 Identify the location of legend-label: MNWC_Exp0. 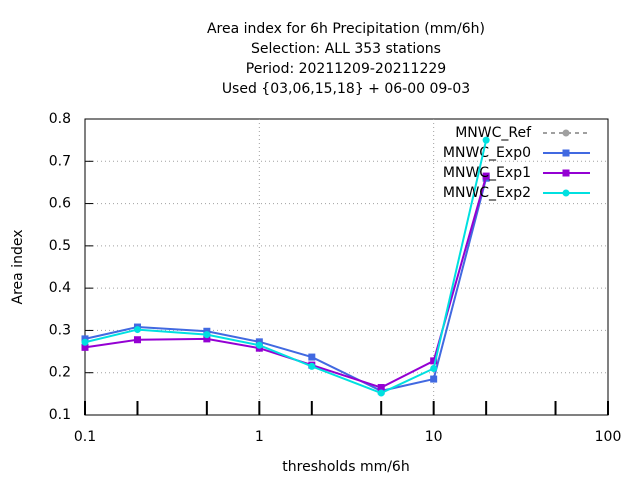
(487, 153).